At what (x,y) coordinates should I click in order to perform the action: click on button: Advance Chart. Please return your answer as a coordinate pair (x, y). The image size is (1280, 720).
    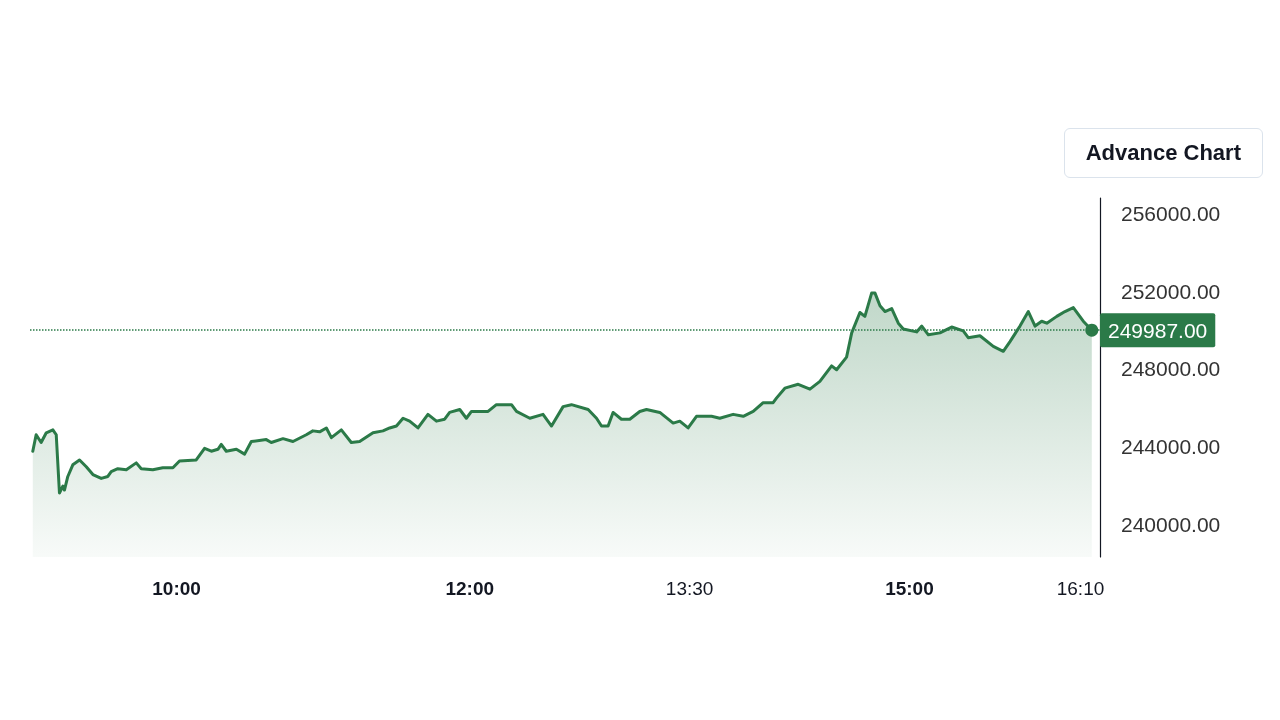
    Looking at the image, I should click on (1163, 153).